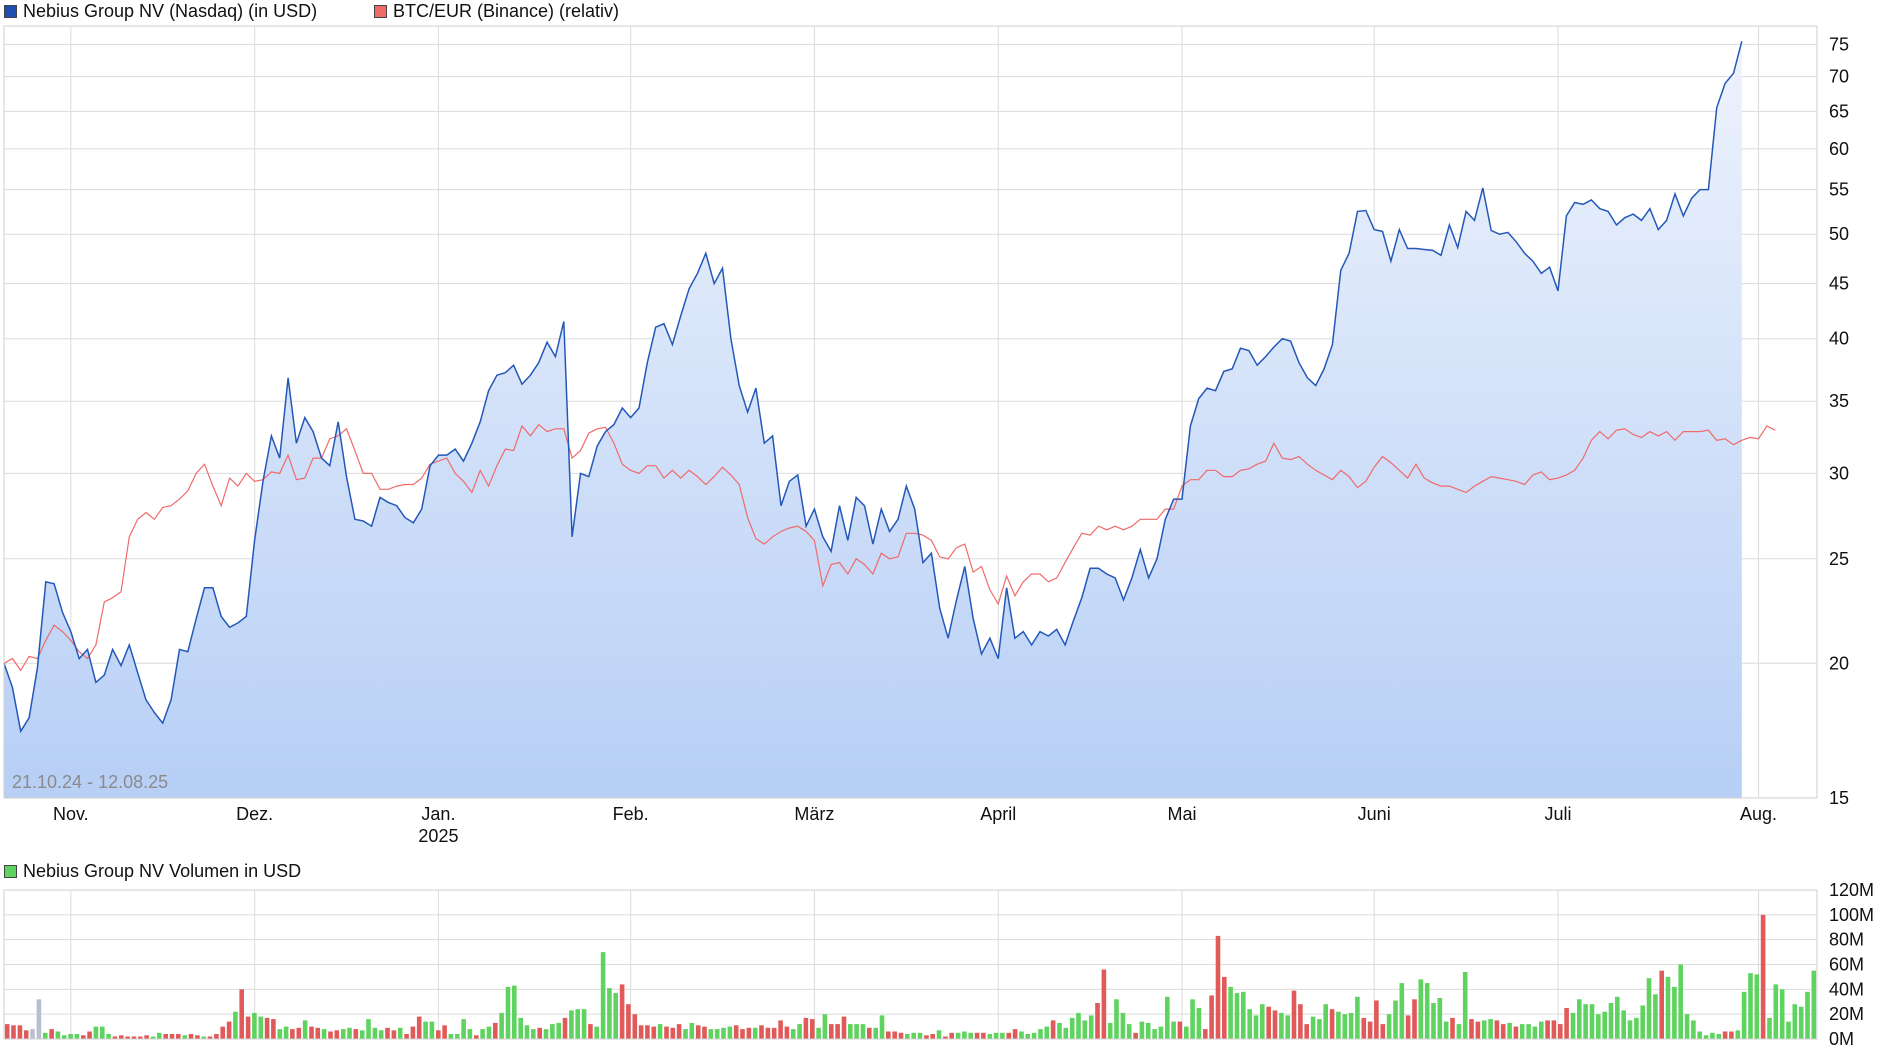  What do you see at coordinates (162, 871) in the screenshot?
I see `legend-label-volume: Nebius Group NV Volumen in USD` at bounding box center [162, 871].